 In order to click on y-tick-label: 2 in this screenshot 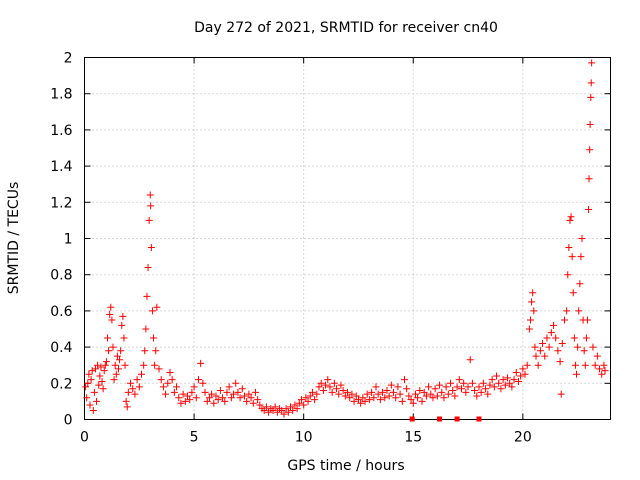, I will do `click(68, 59)`.